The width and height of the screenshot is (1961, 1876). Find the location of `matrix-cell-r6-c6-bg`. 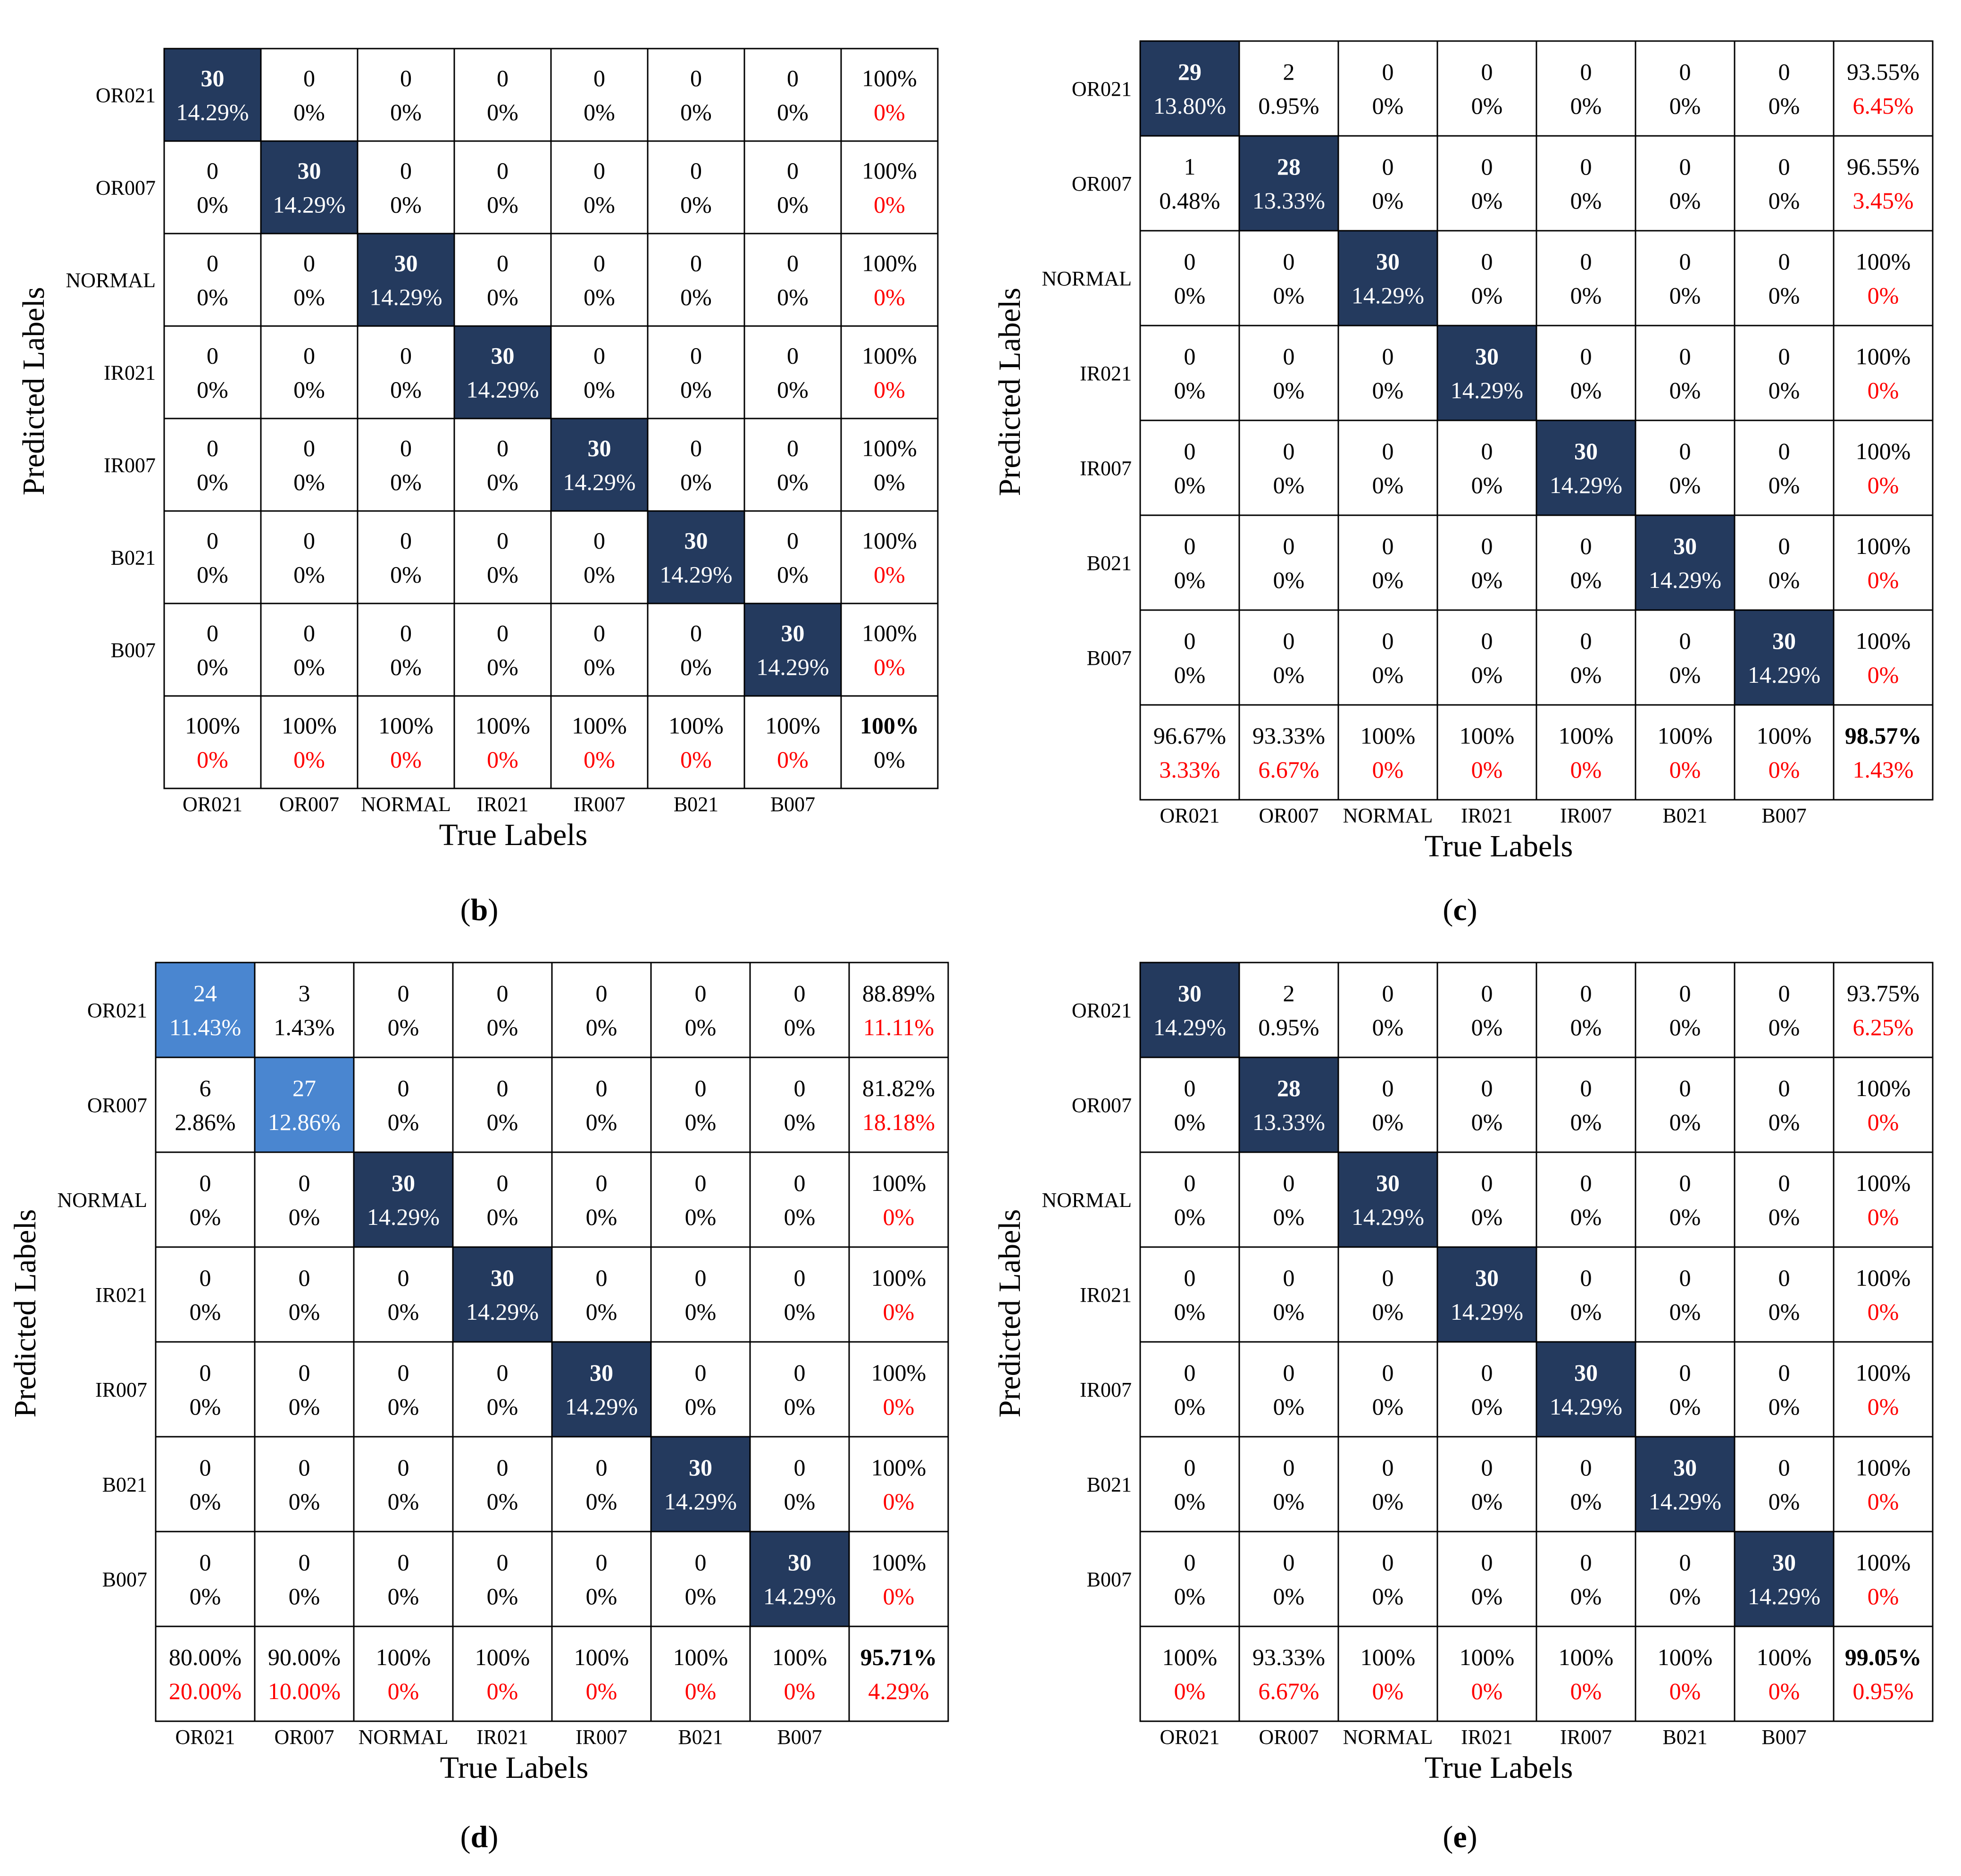

matrix-cell-r6-c6-bg is located at coordinates (1784, 1579).